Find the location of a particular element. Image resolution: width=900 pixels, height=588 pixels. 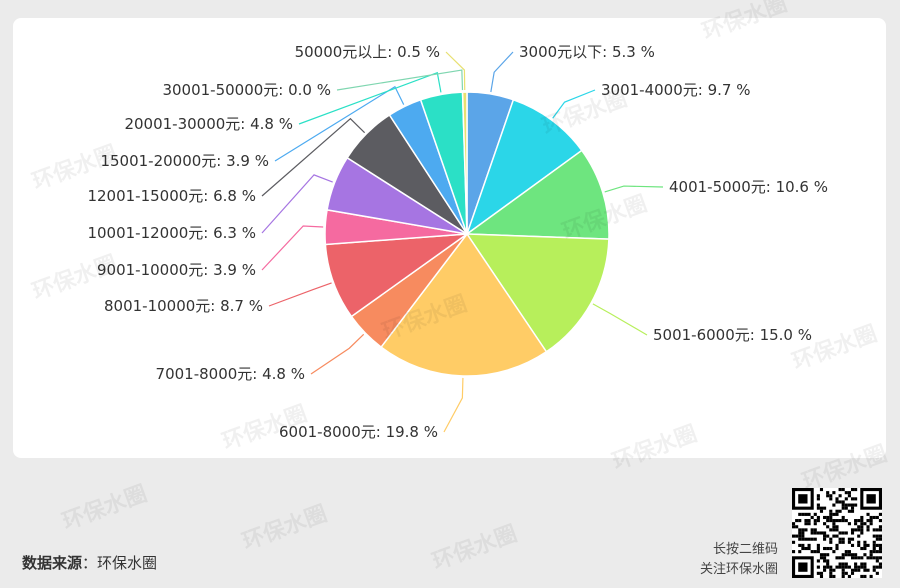

qr-caption-line1: 长按二维码 is located at coordinates (745, 549).